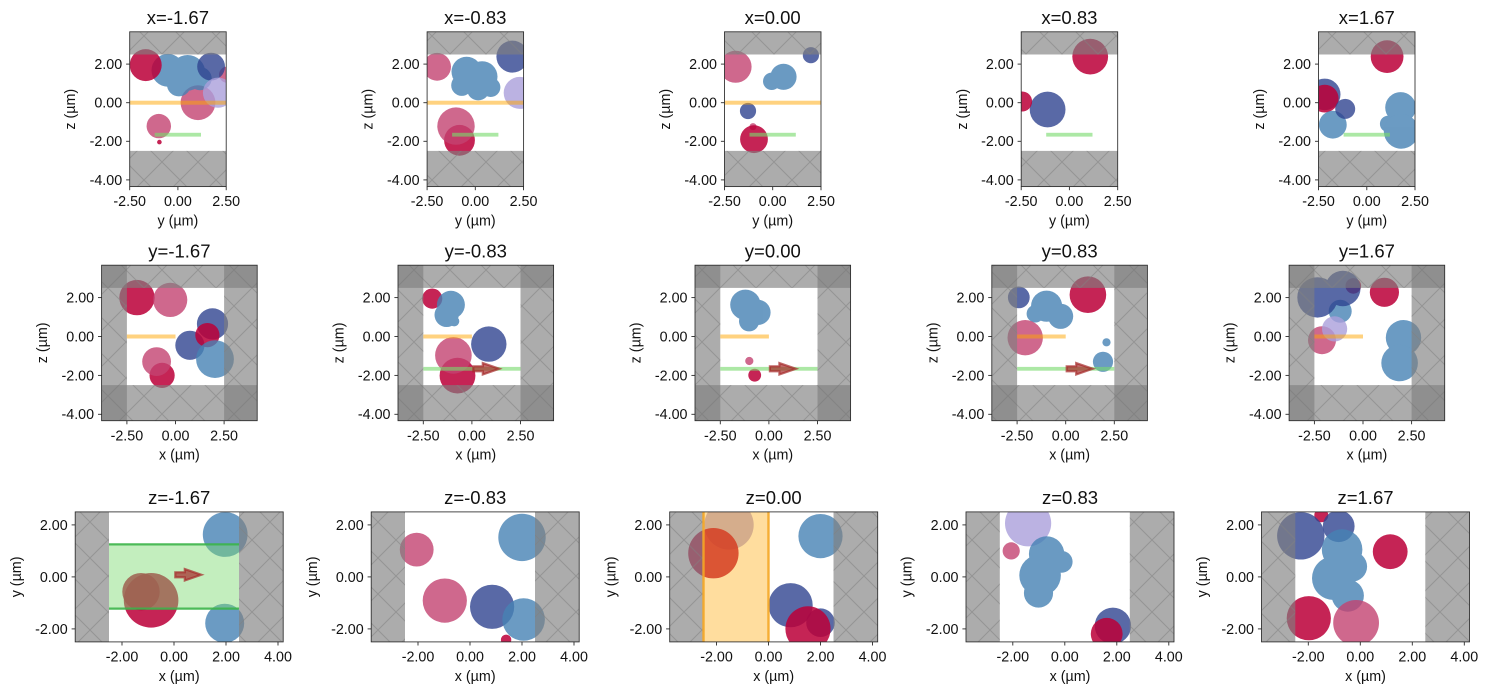 The width and height of the screenshot is (1489, 699). What do you see at coordinates (475, 497) in the screenshot?
I see `svg-text: z=-0.83` at bounding box center [475, 497].